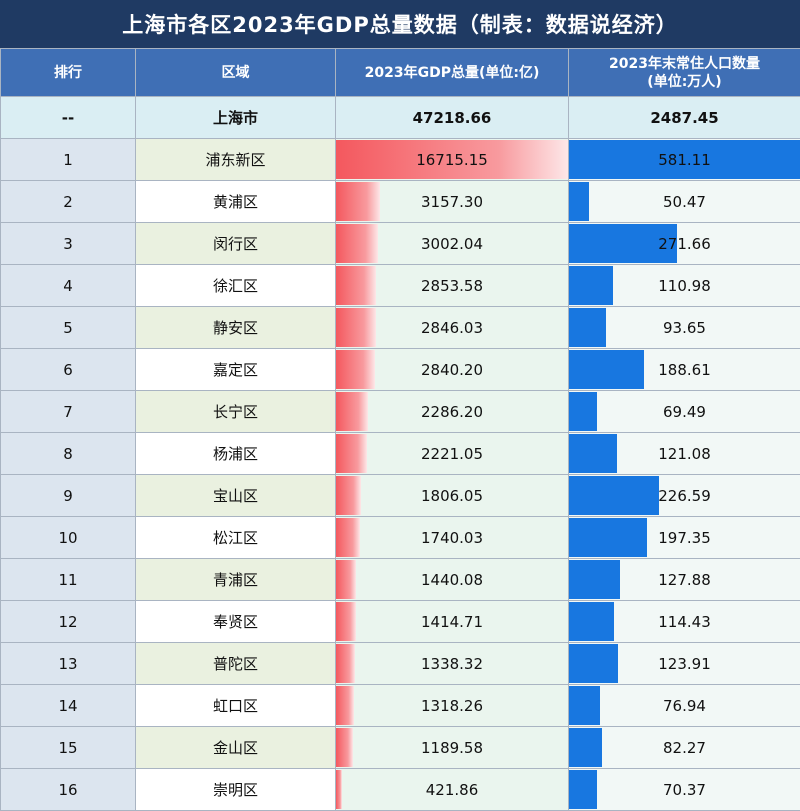 This screenshot has height=811, width=800. I want to click on gdp-value: 421.86, so click(452, 790).